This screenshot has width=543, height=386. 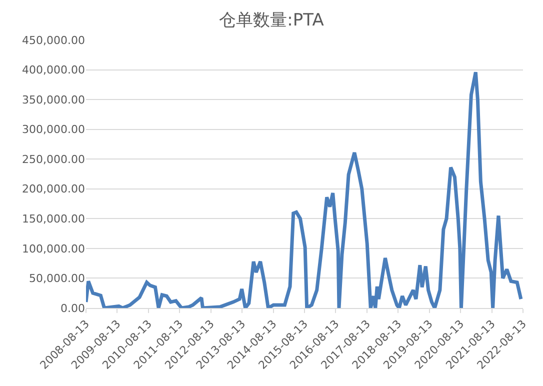 What do you see at coordinates (53, 129) in the screenshot?
I see `y-tick-label: 300,000.00` at bounding box center [53, 129].